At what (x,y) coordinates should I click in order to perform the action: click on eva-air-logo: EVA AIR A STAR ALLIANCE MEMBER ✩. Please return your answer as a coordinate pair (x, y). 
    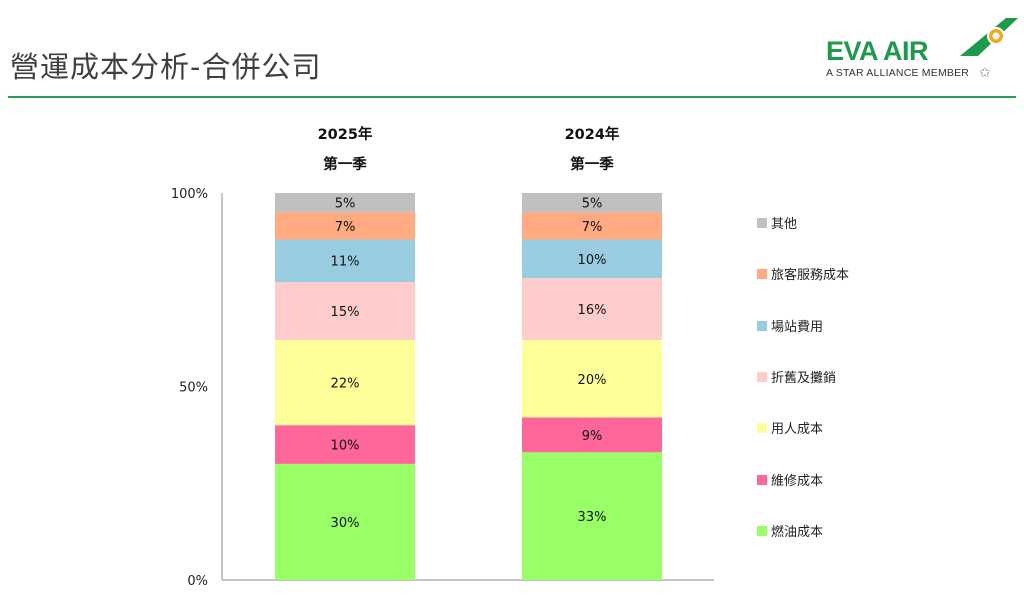
    Looking at the image, I should click on (922, 49).